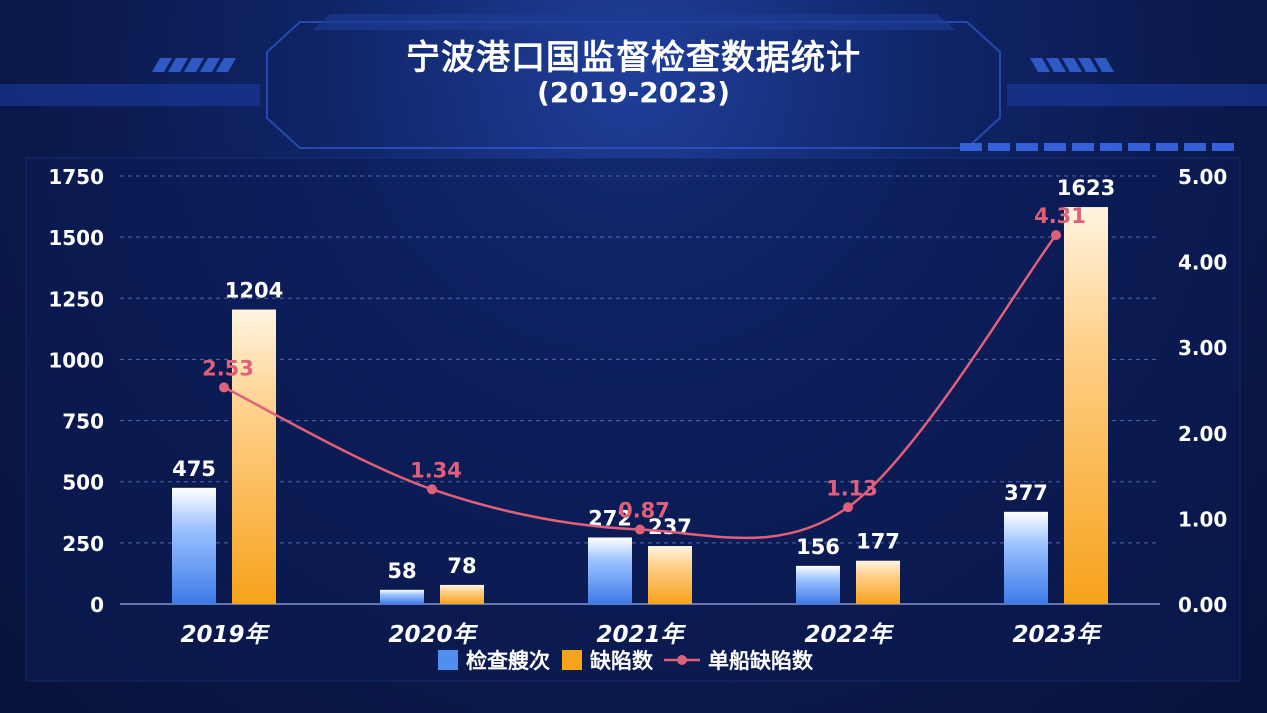 The width and height of the screenshot is (1267, 713). Describe the element at coordinates (433, 635) in the screenshot. I see `x-tick-label: 2020年` at that location.